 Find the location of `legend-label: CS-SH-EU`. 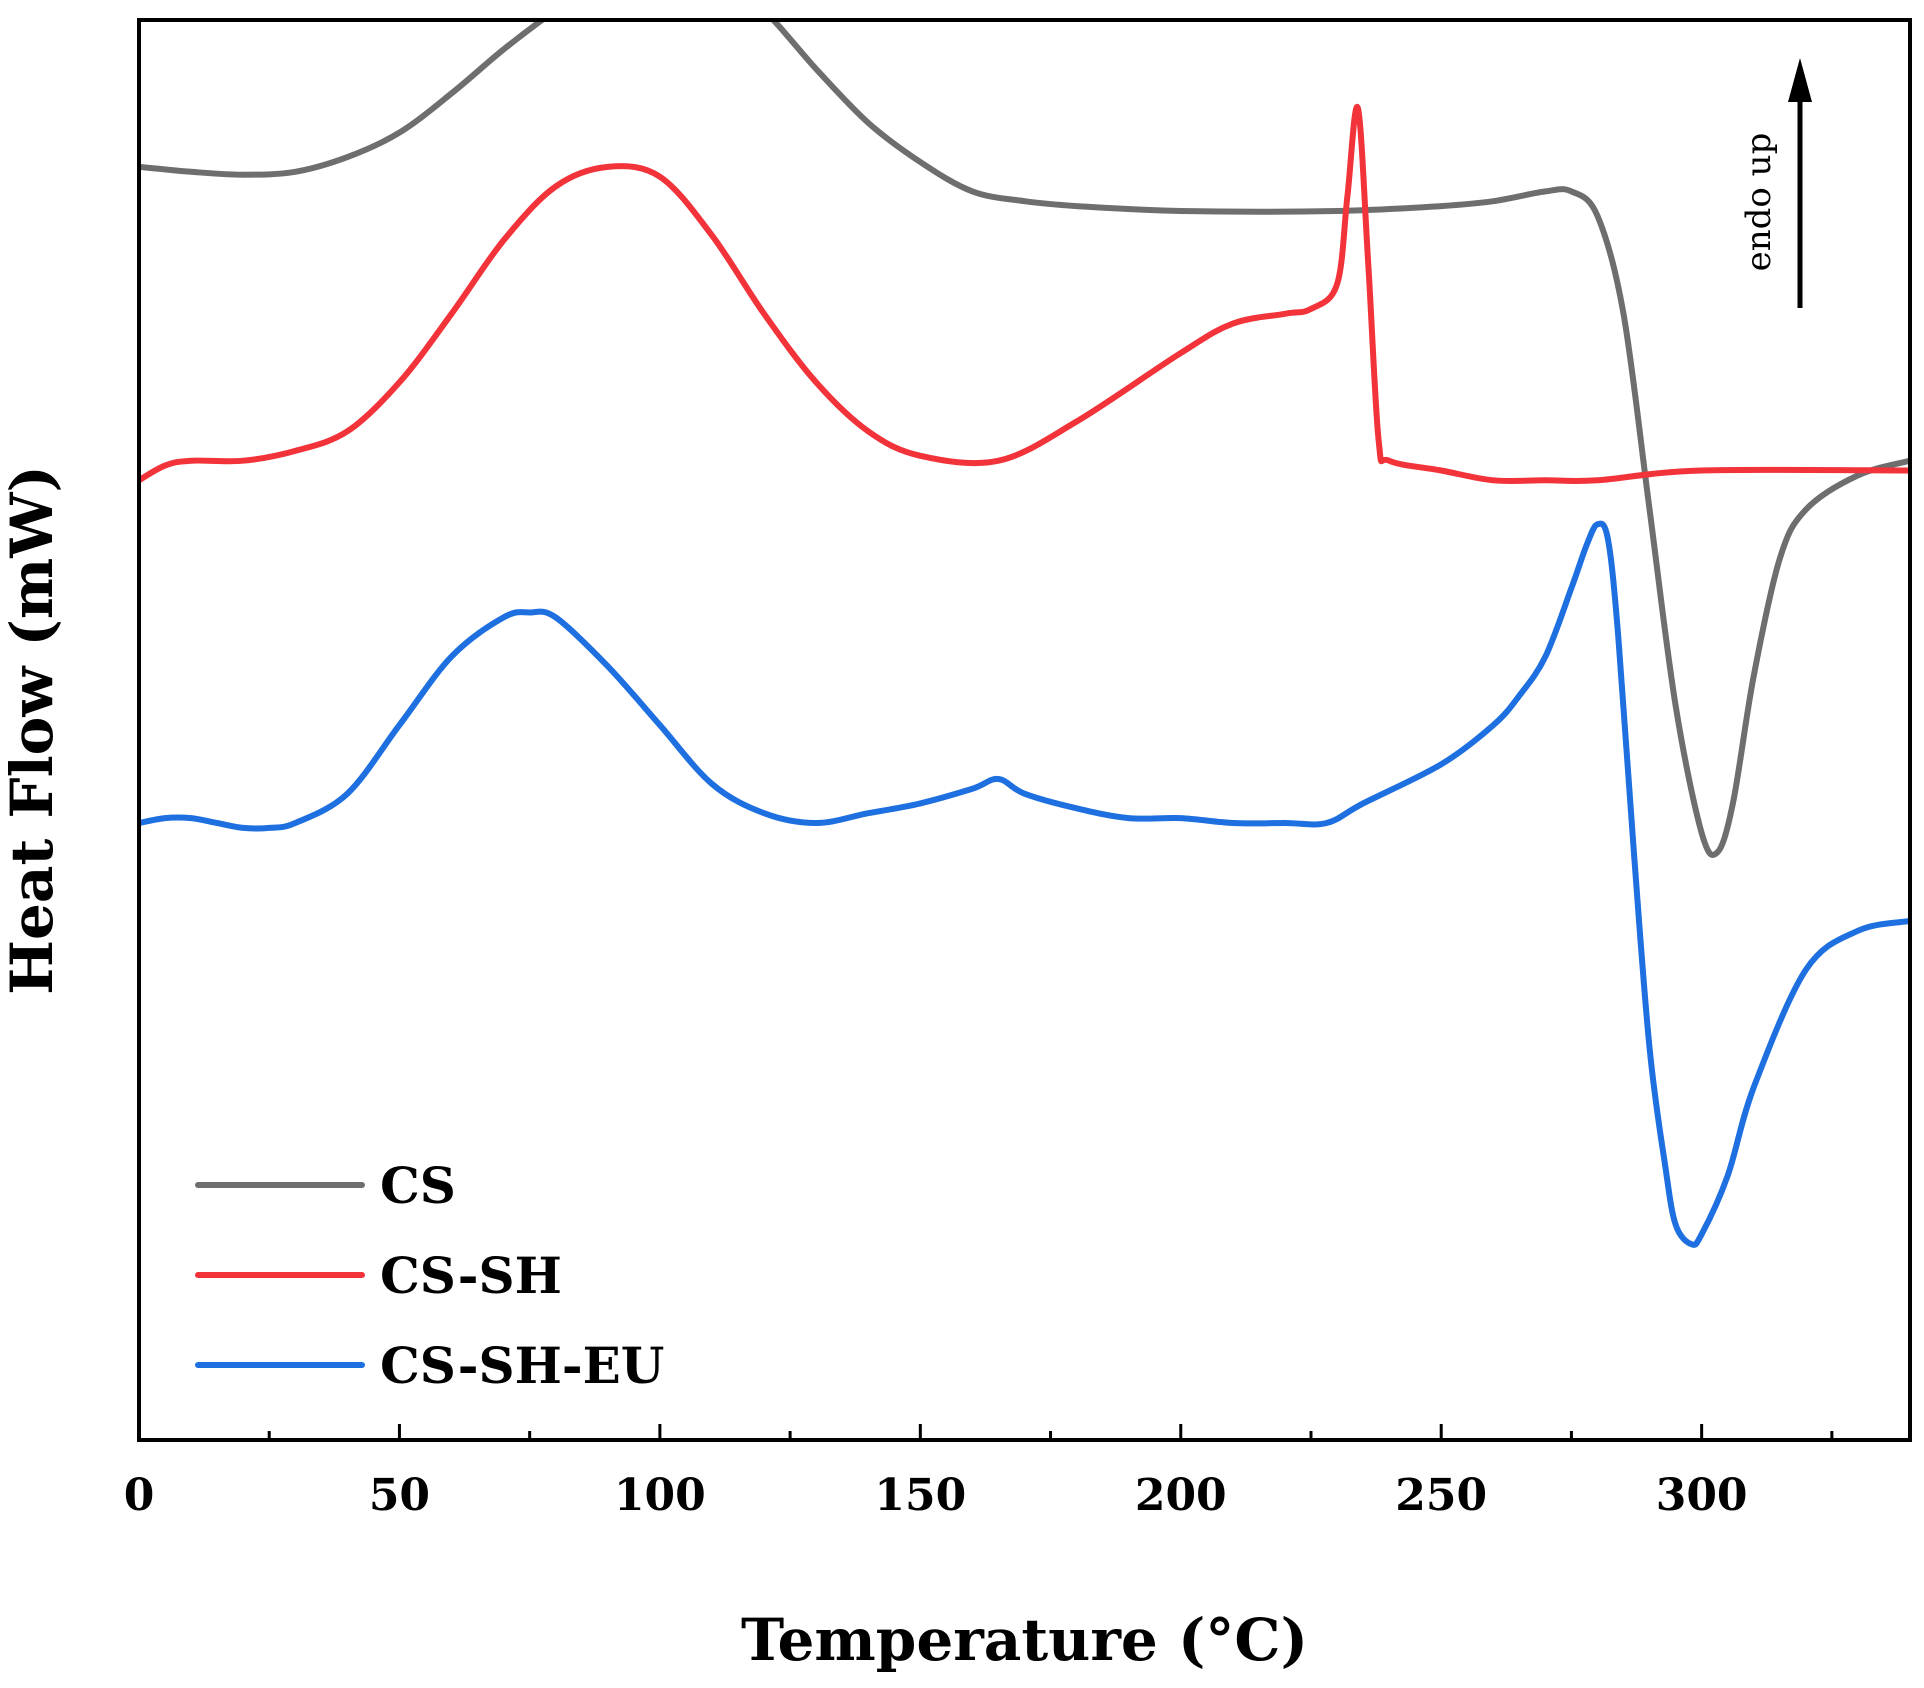

legend-label: CS-SH-EU is located at coordinates (522, 1365).